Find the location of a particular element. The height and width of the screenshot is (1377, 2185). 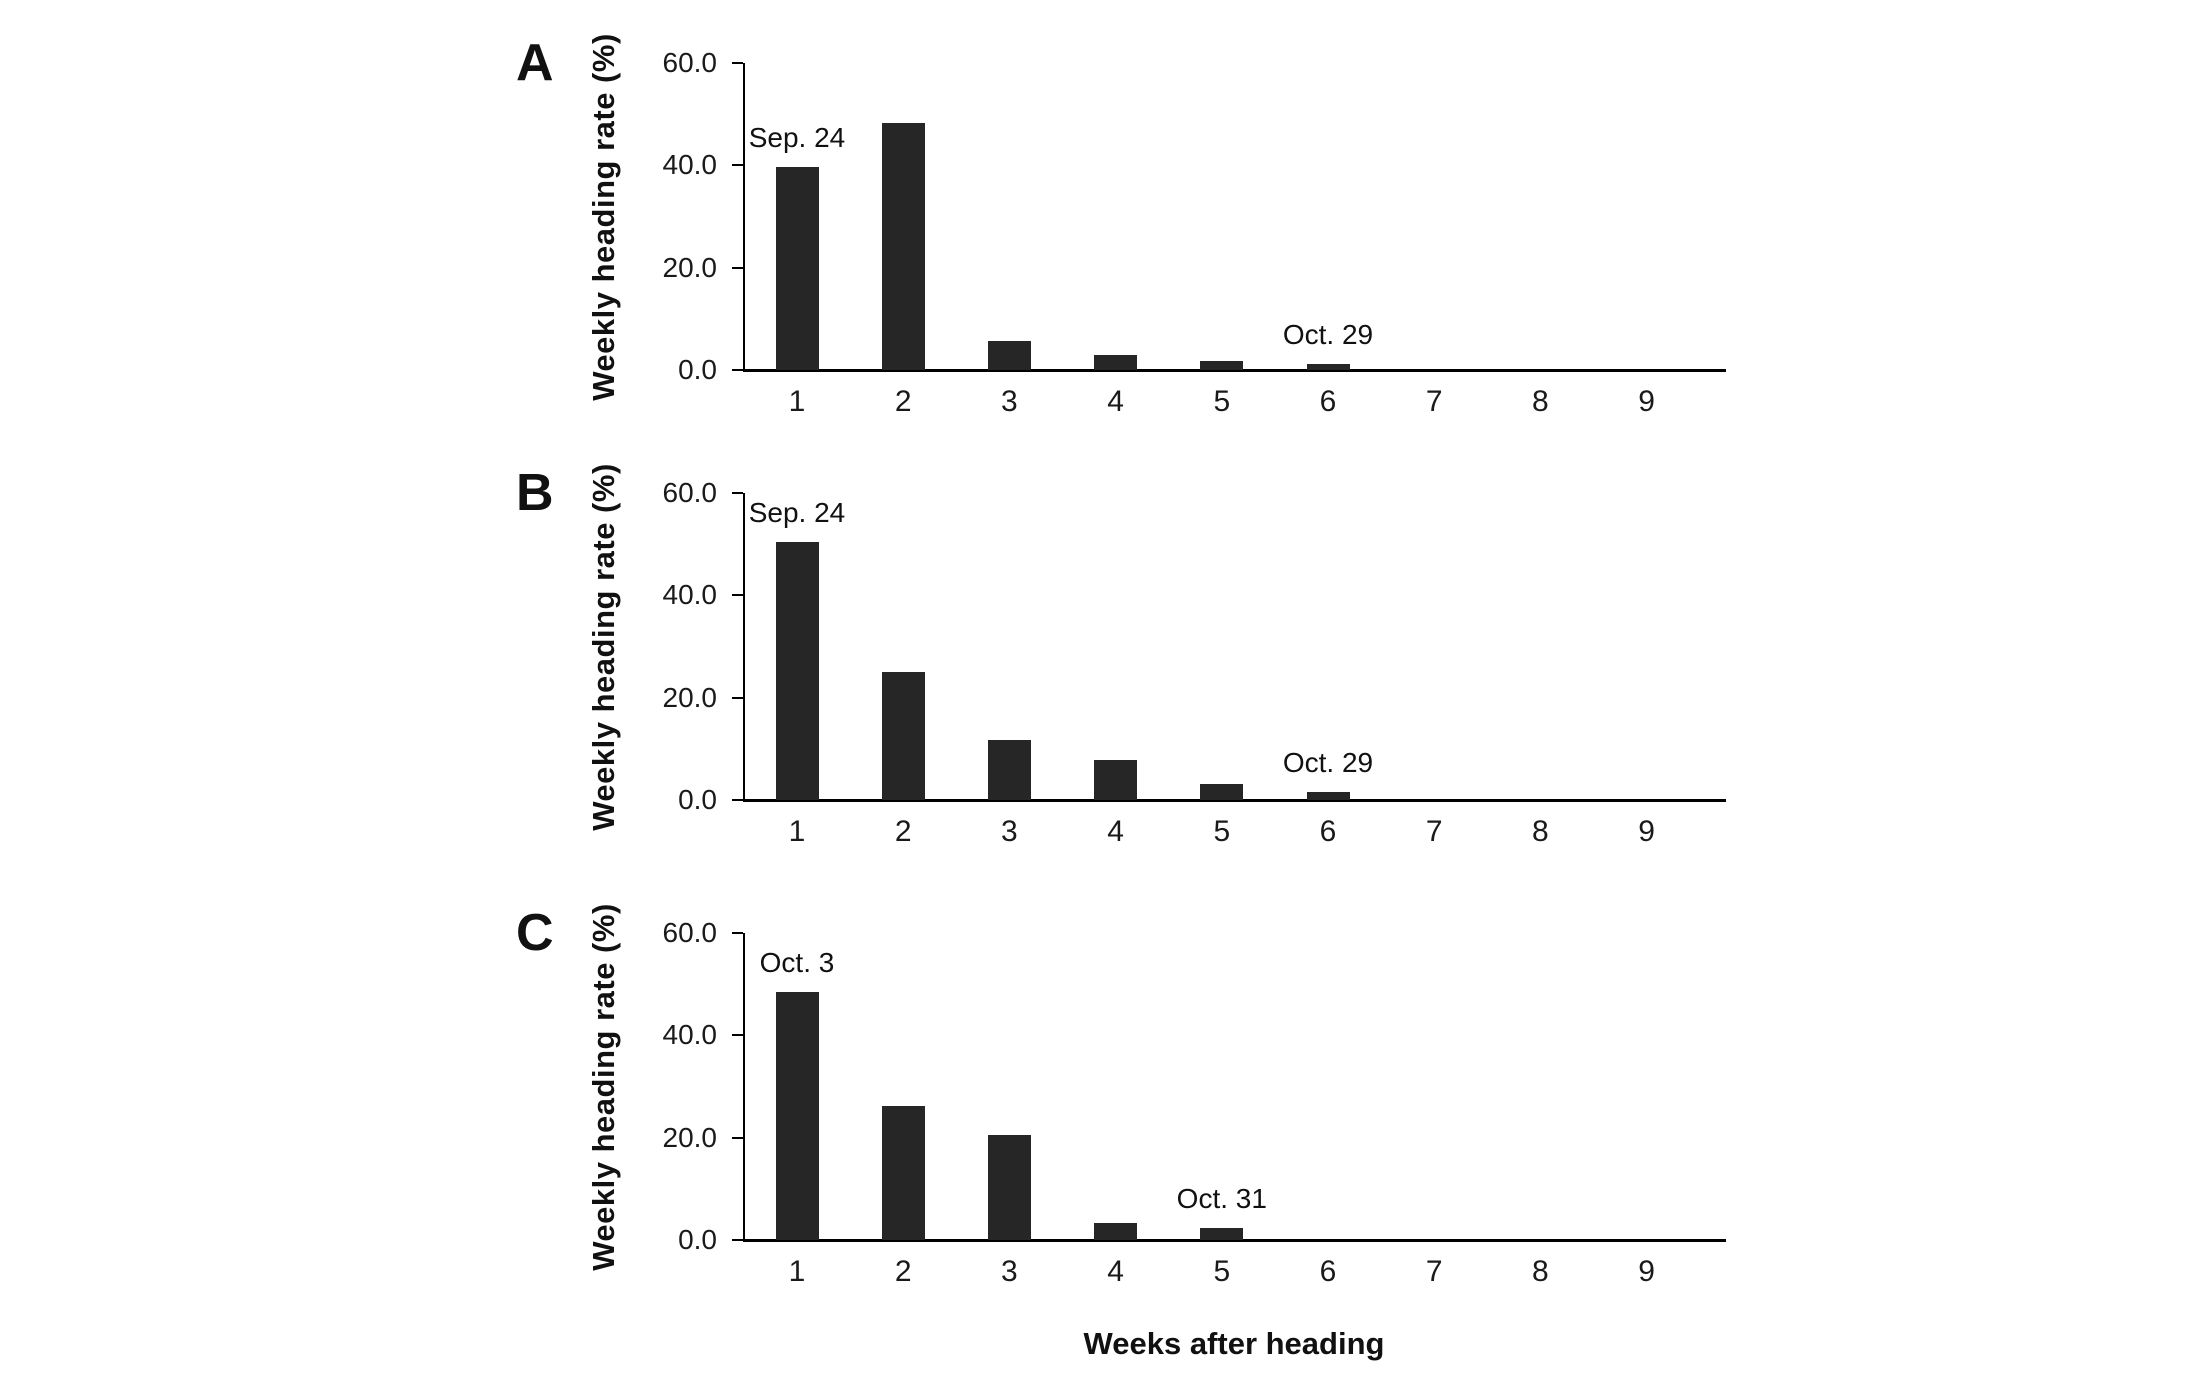

panel-b-y-axis-title: Weekly heading rate (%) is located at coordinates (603, 647).